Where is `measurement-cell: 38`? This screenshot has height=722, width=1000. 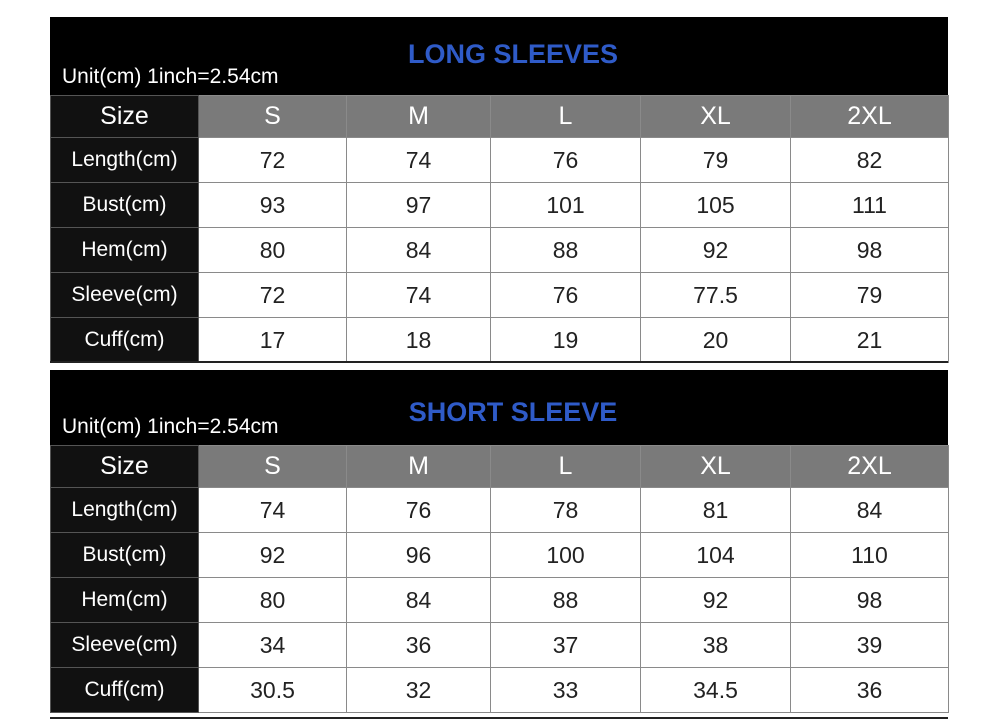 measurement-cell: 38 is located at coordinates (715, 645).